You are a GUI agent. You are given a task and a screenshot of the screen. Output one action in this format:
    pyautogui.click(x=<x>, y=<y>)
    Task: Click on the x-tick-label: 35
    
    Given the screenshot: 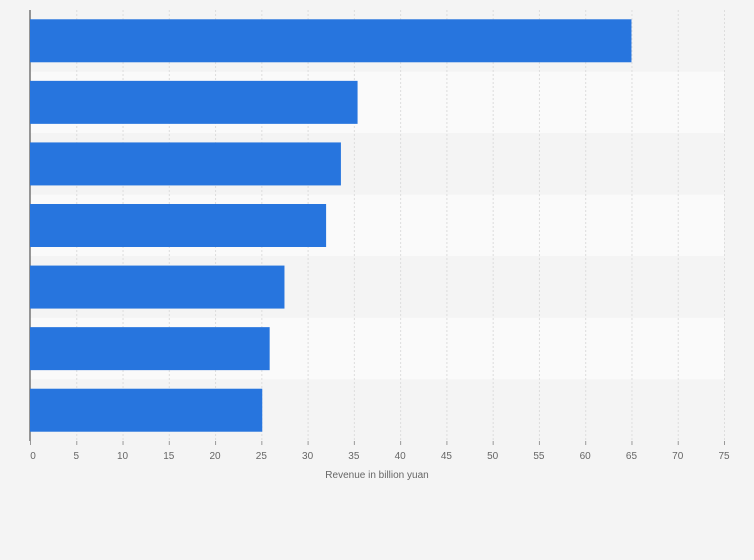 What is the action you would take?
    pyautogui.click(x=354, y=456)
    